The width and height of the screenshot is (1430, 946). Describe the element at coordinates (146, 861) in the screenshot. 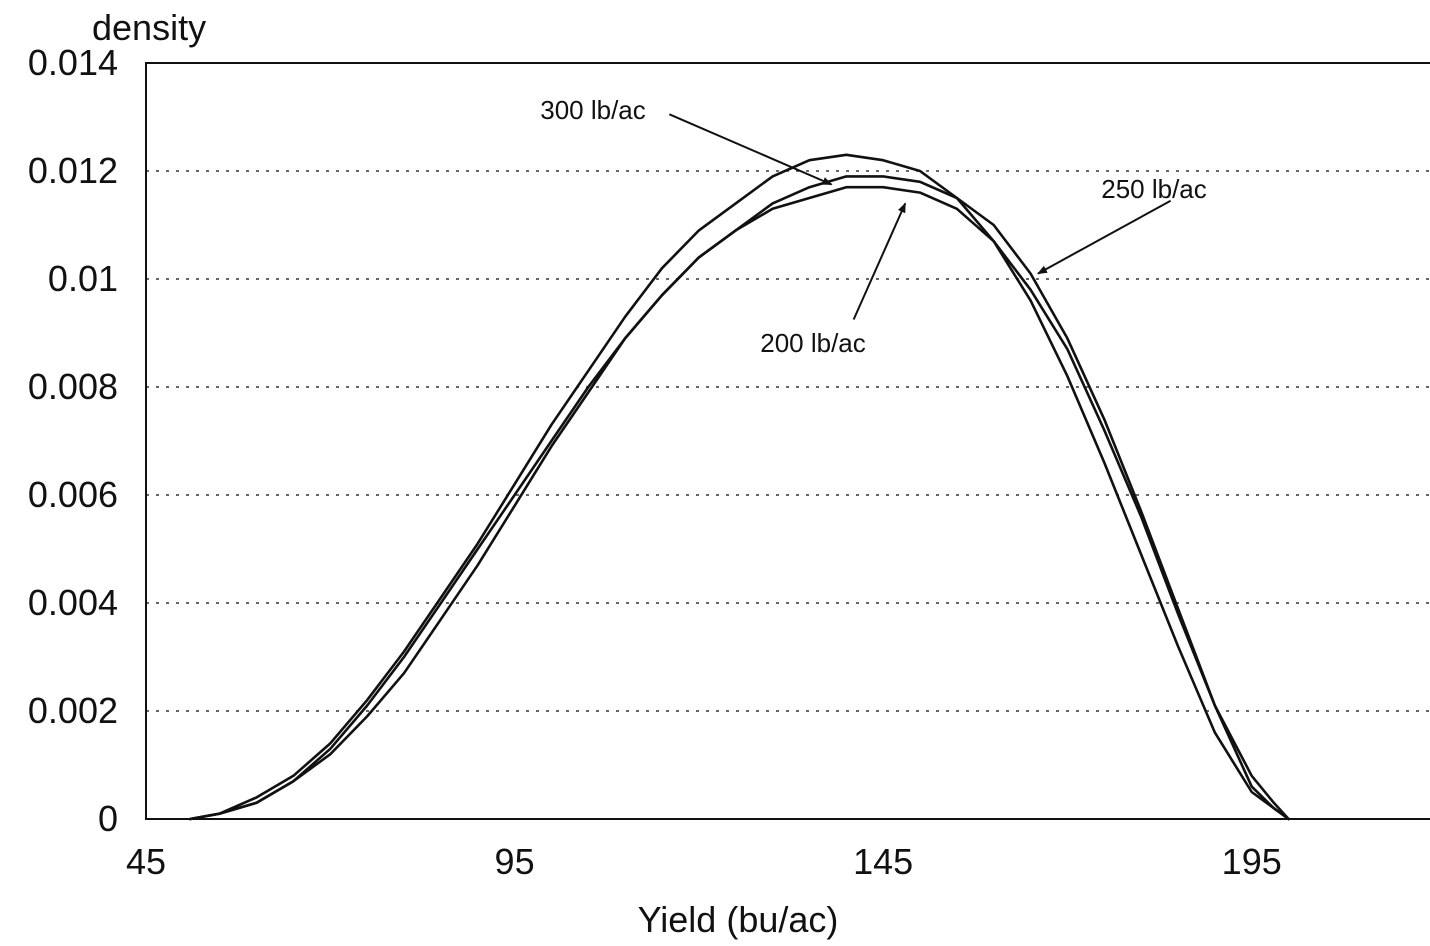

I see `x-tick-label: 45` at that location.